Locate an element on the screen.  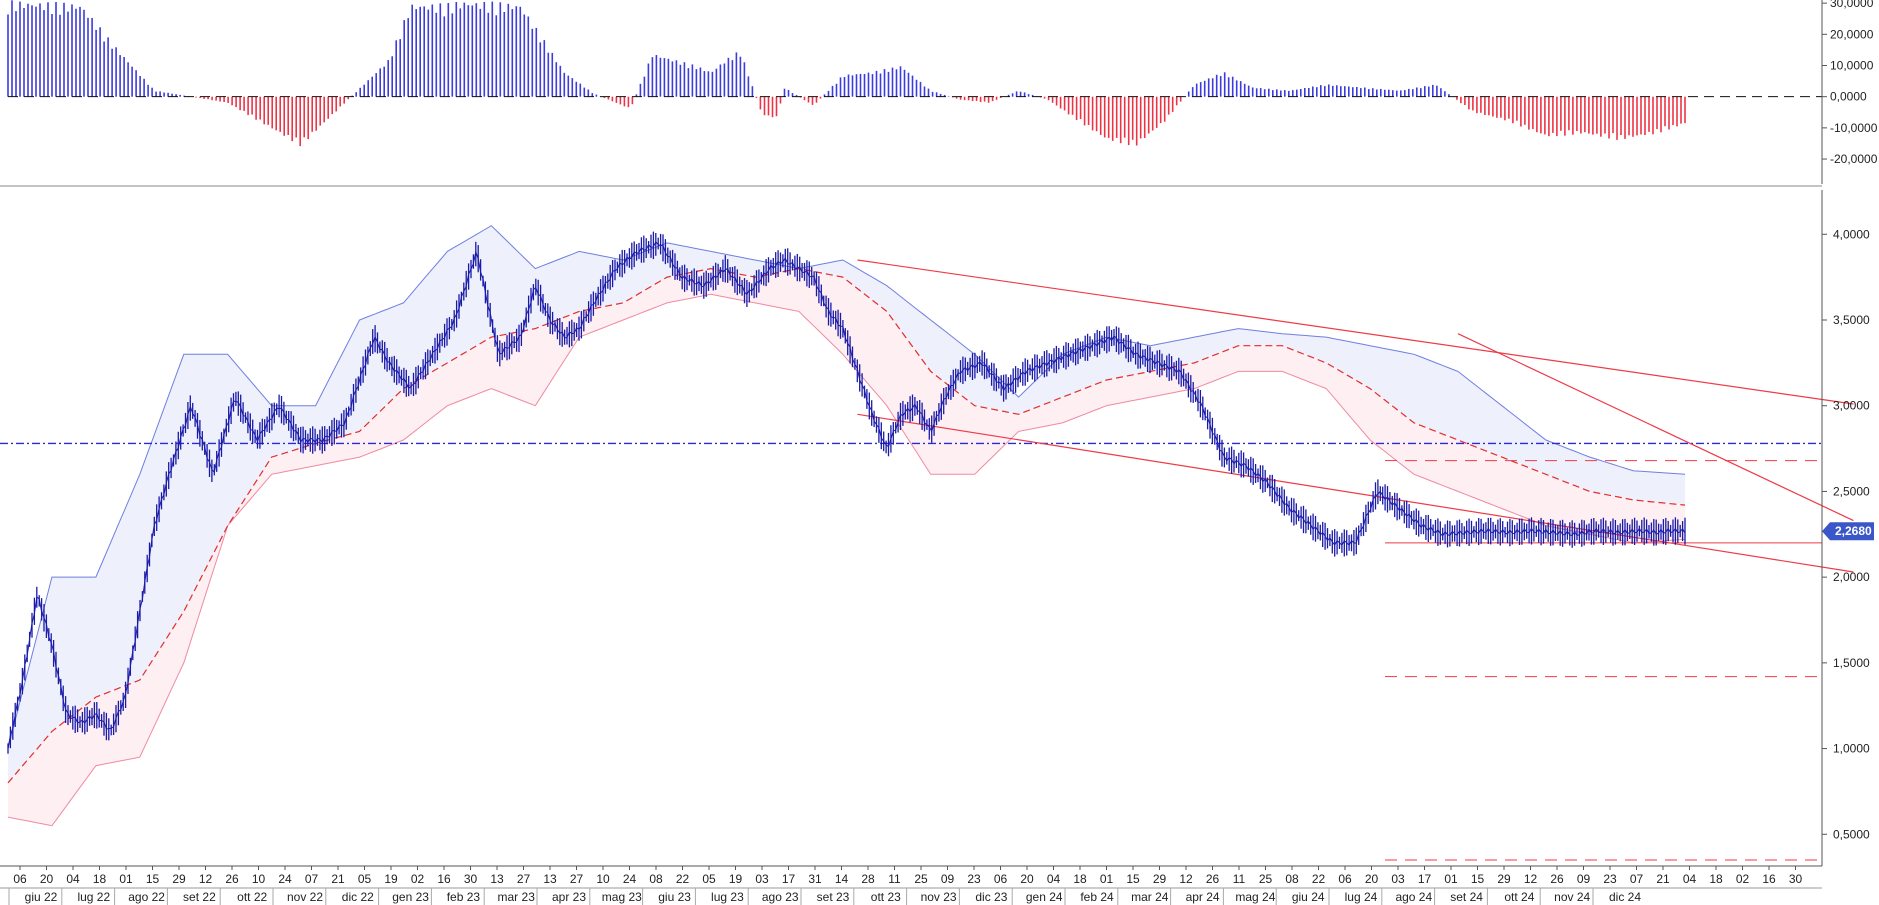
x-month-tick-label: ago 22 is located at coordinates (146, 897).